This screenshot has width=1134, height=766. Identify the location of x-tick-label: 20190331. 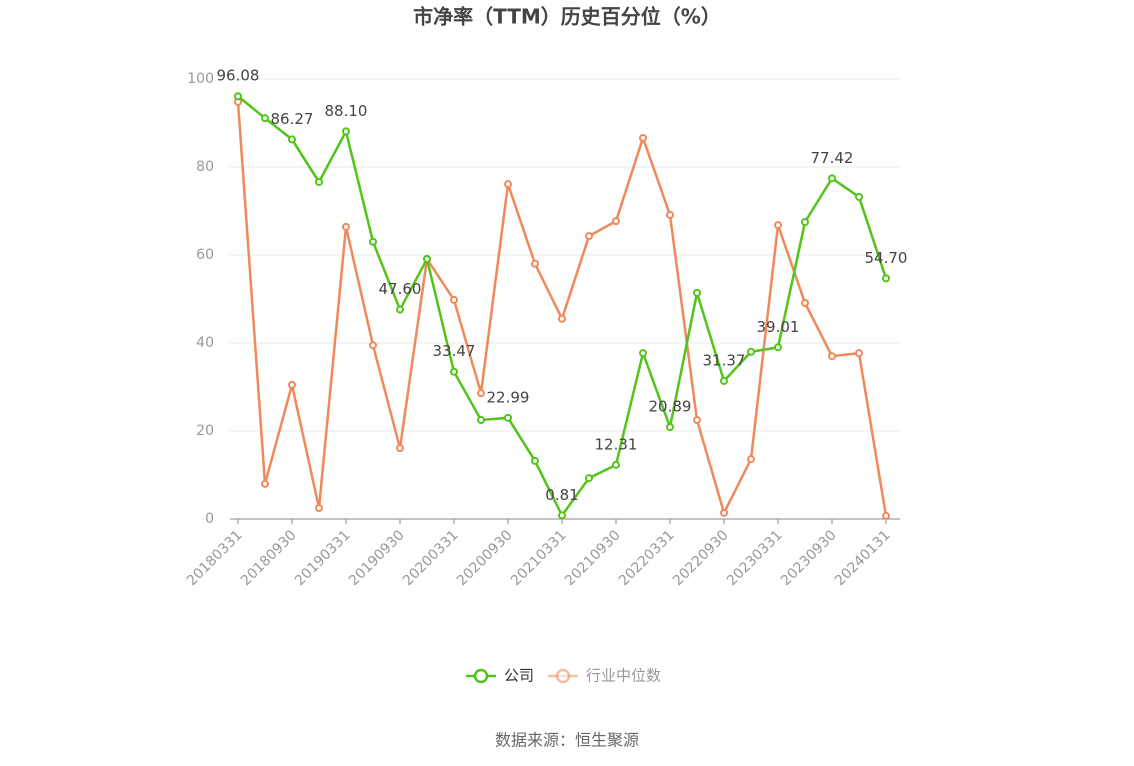
(323, 558).